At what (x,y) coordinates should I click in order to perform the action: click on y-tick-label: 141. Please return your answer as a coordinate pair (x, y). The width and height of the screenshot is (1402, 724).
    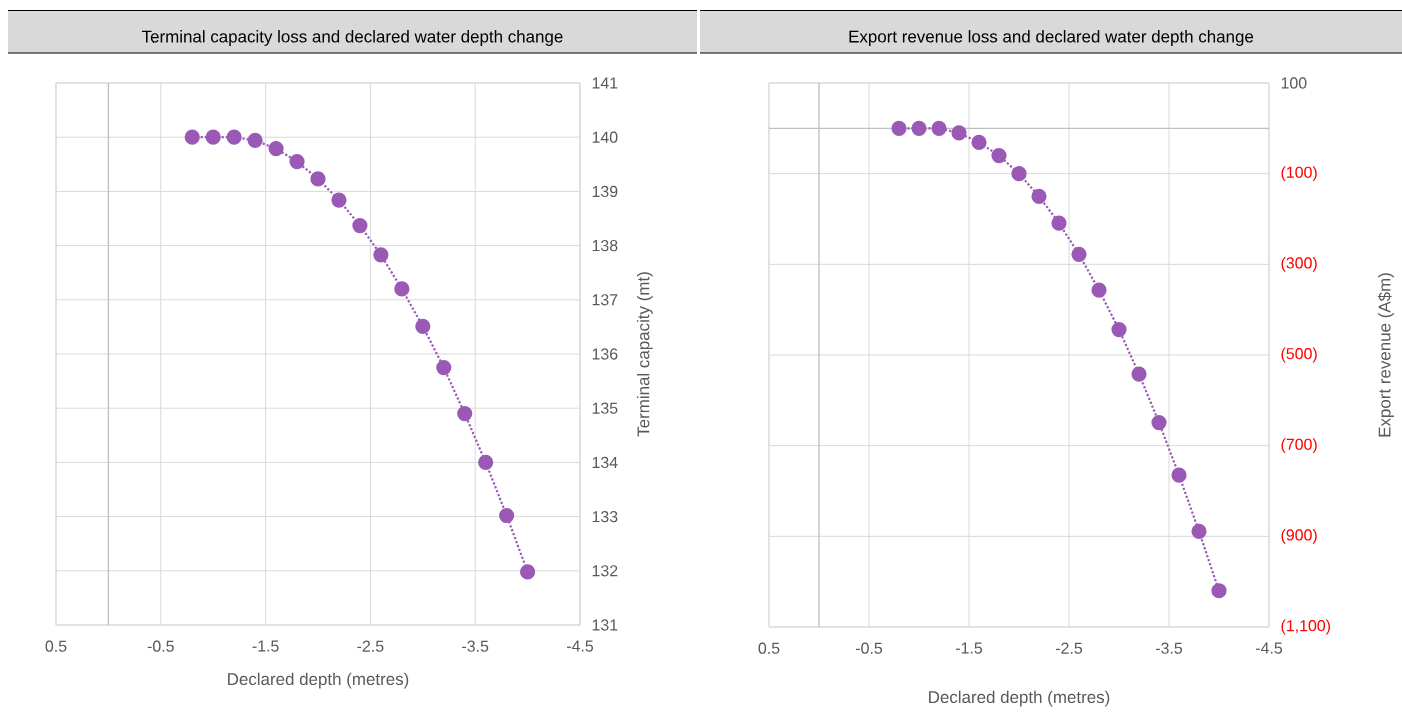
    Looking at the image, I should click on (605, 83).